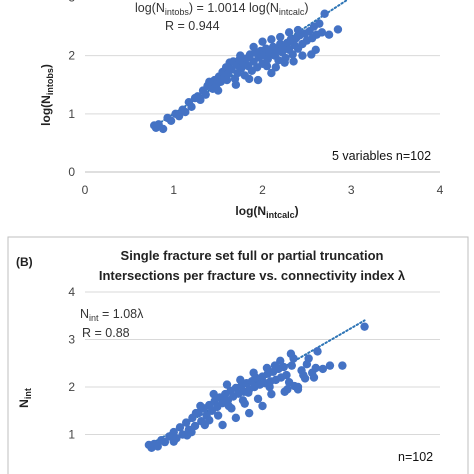 This screenshot has width=474, height=474. Describe the element at coordinates (192, 26) in the screenshot. I see `panel-a-r-value: R = 0.944` at that location.